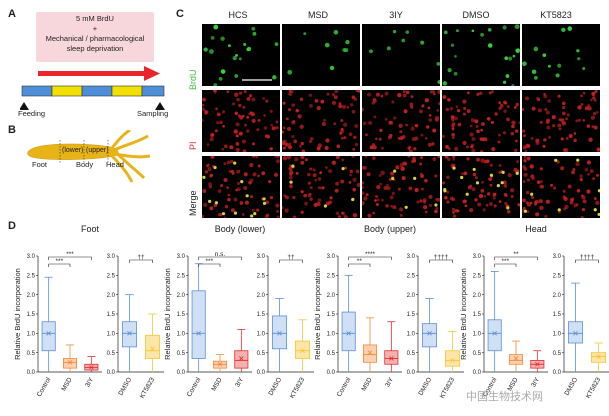 This screenshot has width=609, height=416. What do you see at coordinates (90, 229) in the screenshot?
I see `group-title: Foot` at bounding box center [90, 229].